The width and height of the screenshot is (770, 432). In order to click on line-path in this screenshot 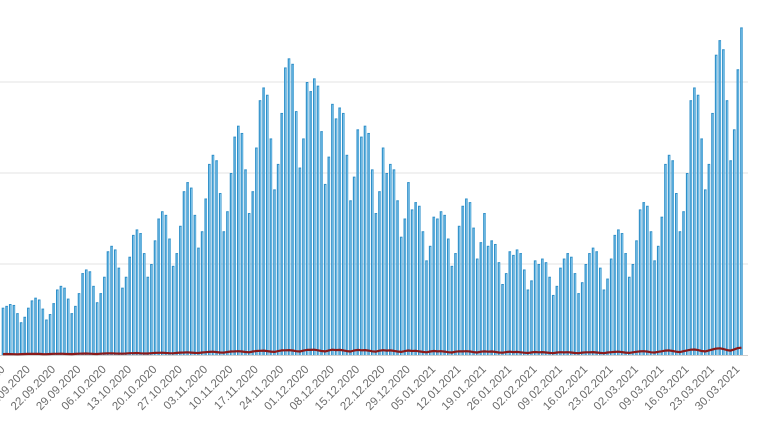, I will do `click(372, 351)`.